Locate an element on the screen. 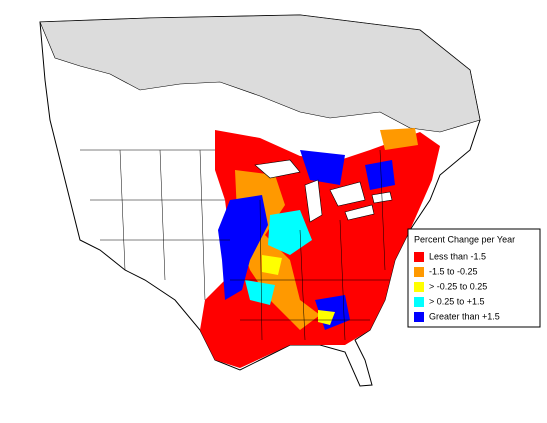 The image size is (547, 423). legend-label: Greater than +1.5 is located at coordinates (464, 316).